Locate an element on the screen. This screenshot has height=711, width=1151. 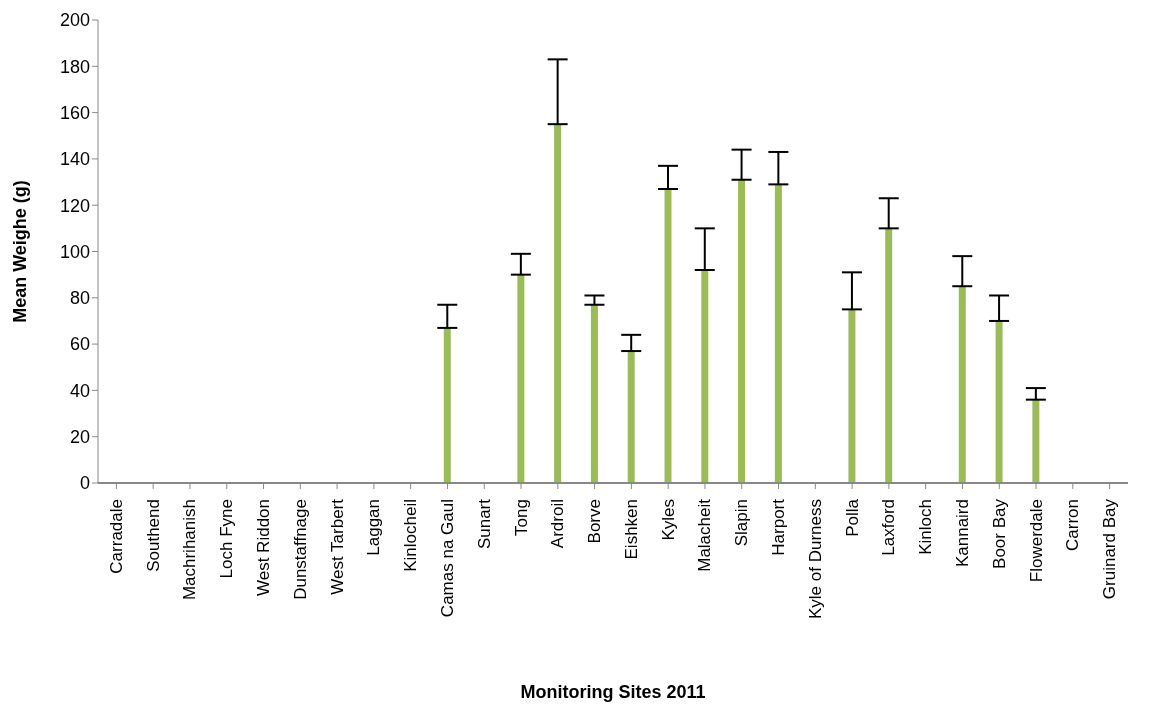
x-tick-label: Tong is located at coordinates (521, 517).